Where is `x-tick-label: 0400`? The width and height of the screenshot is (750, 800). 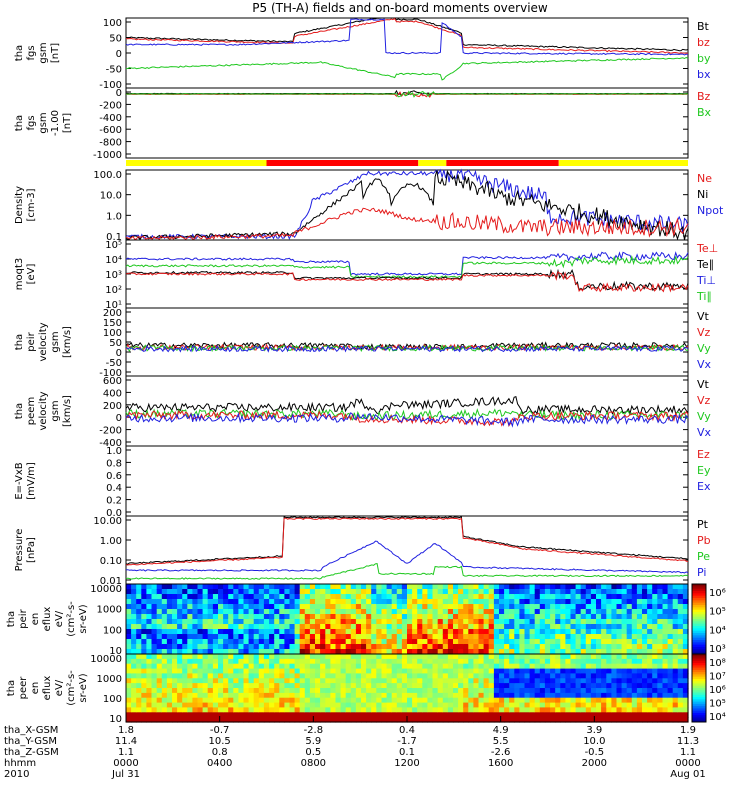
x-tick-label: 0400 is located at coordinates (219, 763).